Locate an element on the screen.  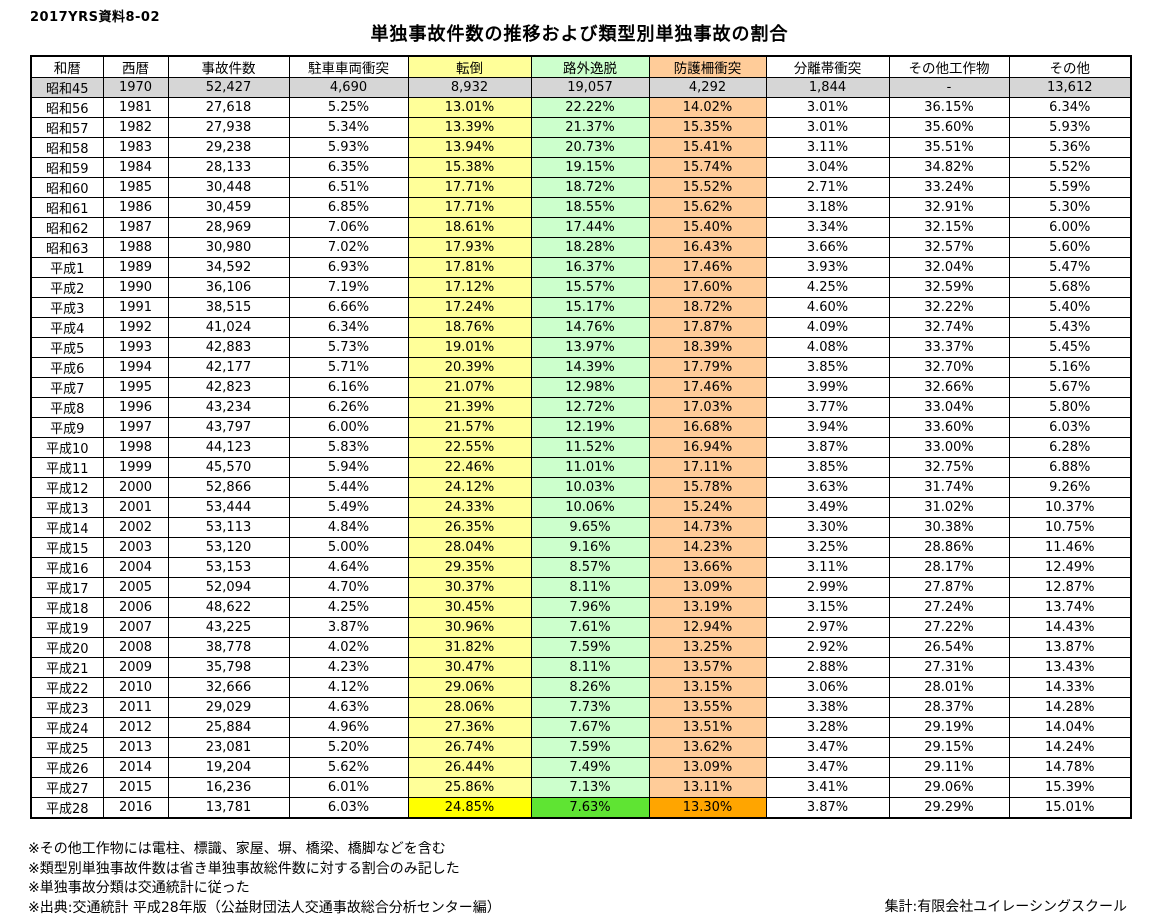
cell-guardrail-collision: 13.30% is located at coordinates (707, 808).